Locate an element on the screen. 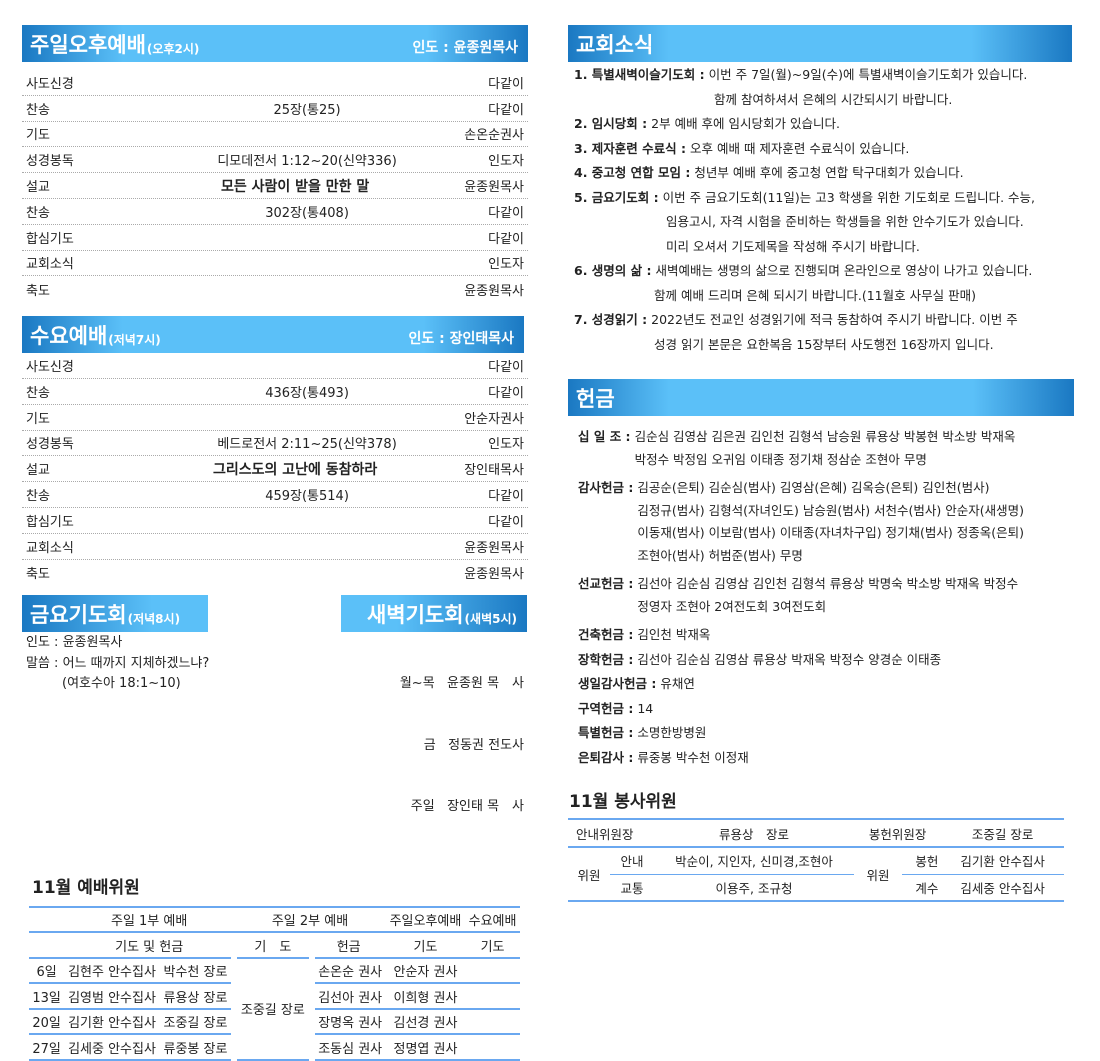  offering-label: 은퇴감사 : is located at coordinates (606, 757).